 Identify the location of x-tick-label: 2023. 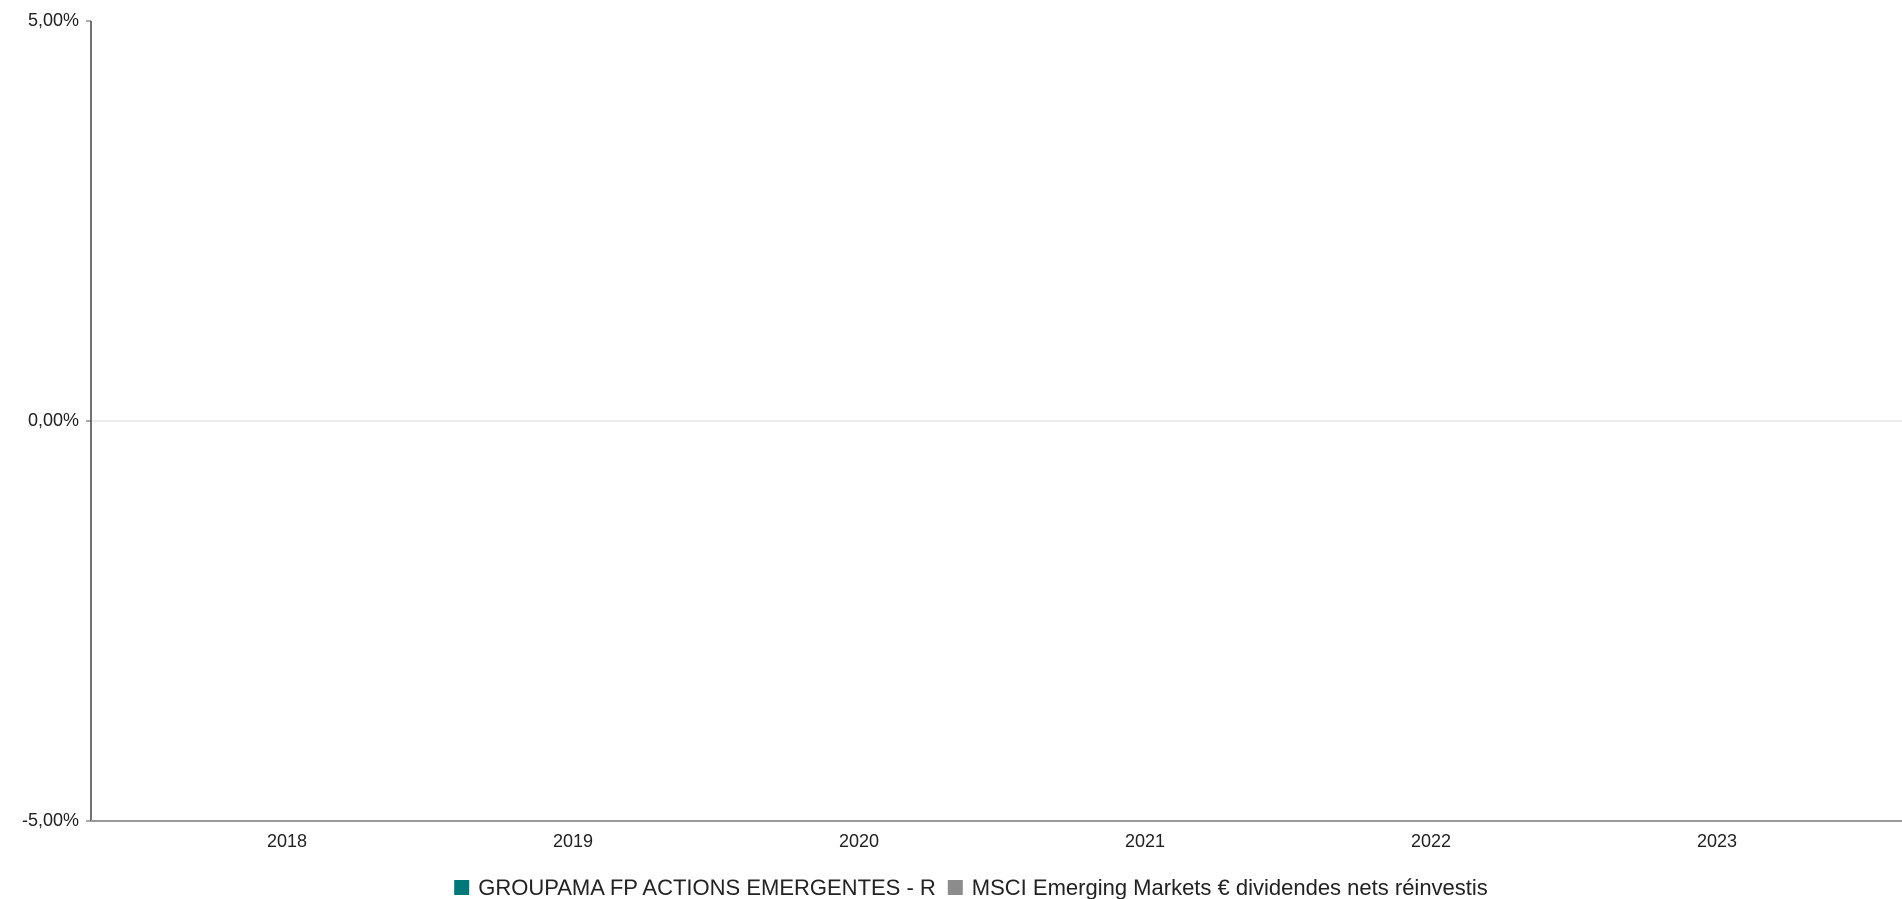
(1717, 841).